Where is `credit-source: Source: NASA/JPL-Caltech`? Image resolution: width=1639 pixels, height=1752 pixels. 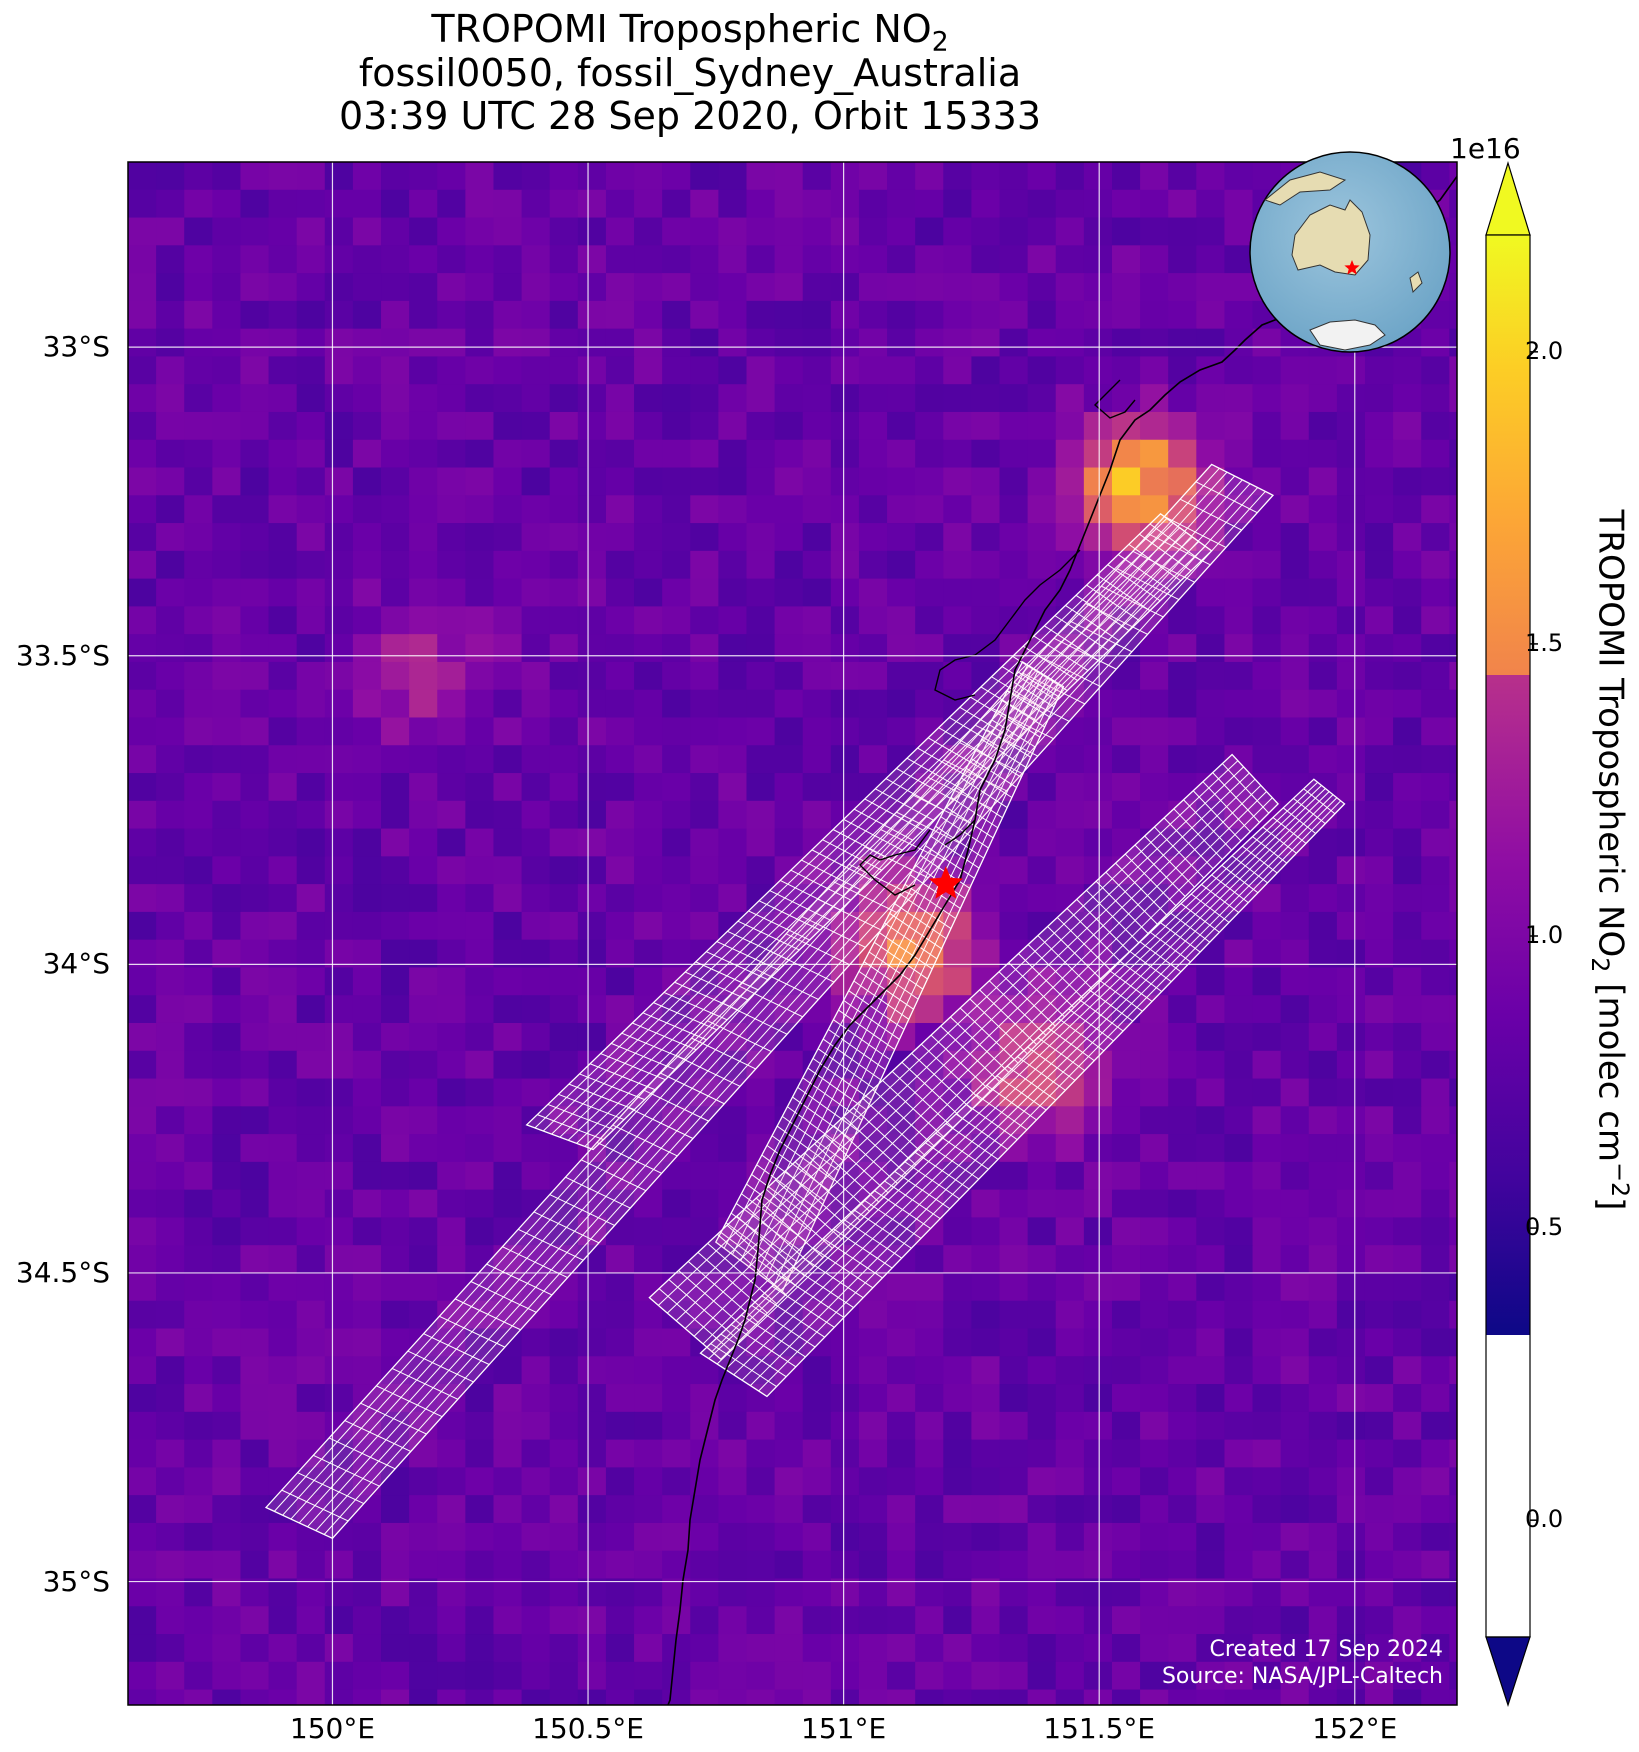 credit-source: Source: NASA/JPL-Caltech is located at coordinates (1302, 1676).